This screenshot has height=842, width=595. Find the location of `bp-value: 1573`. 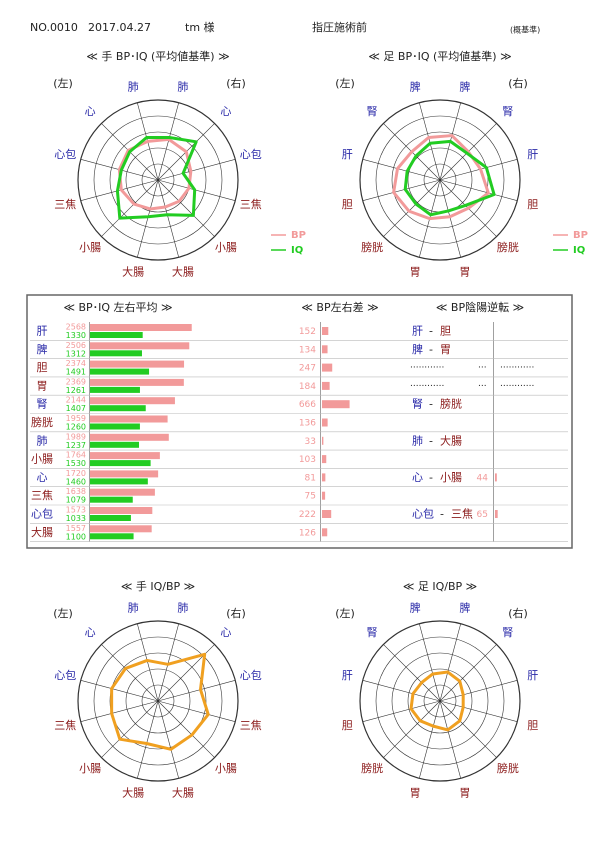

bp-value: 1573 is located at coordinates (76, 510).